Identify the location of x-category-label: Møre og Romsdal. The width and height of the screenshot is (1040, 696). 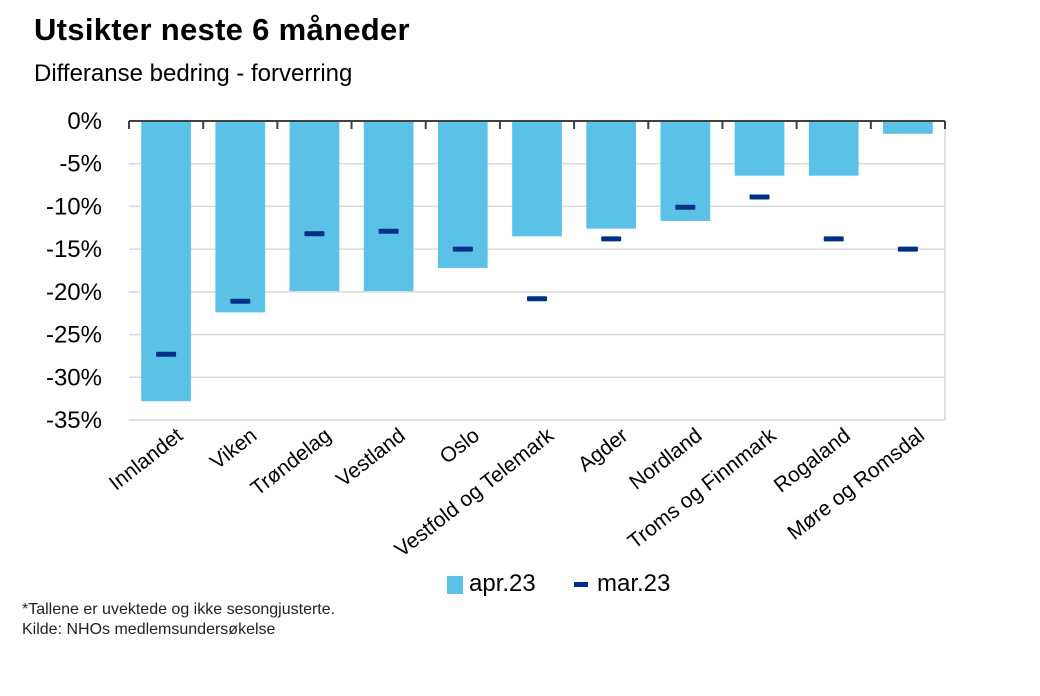
(856, 484).